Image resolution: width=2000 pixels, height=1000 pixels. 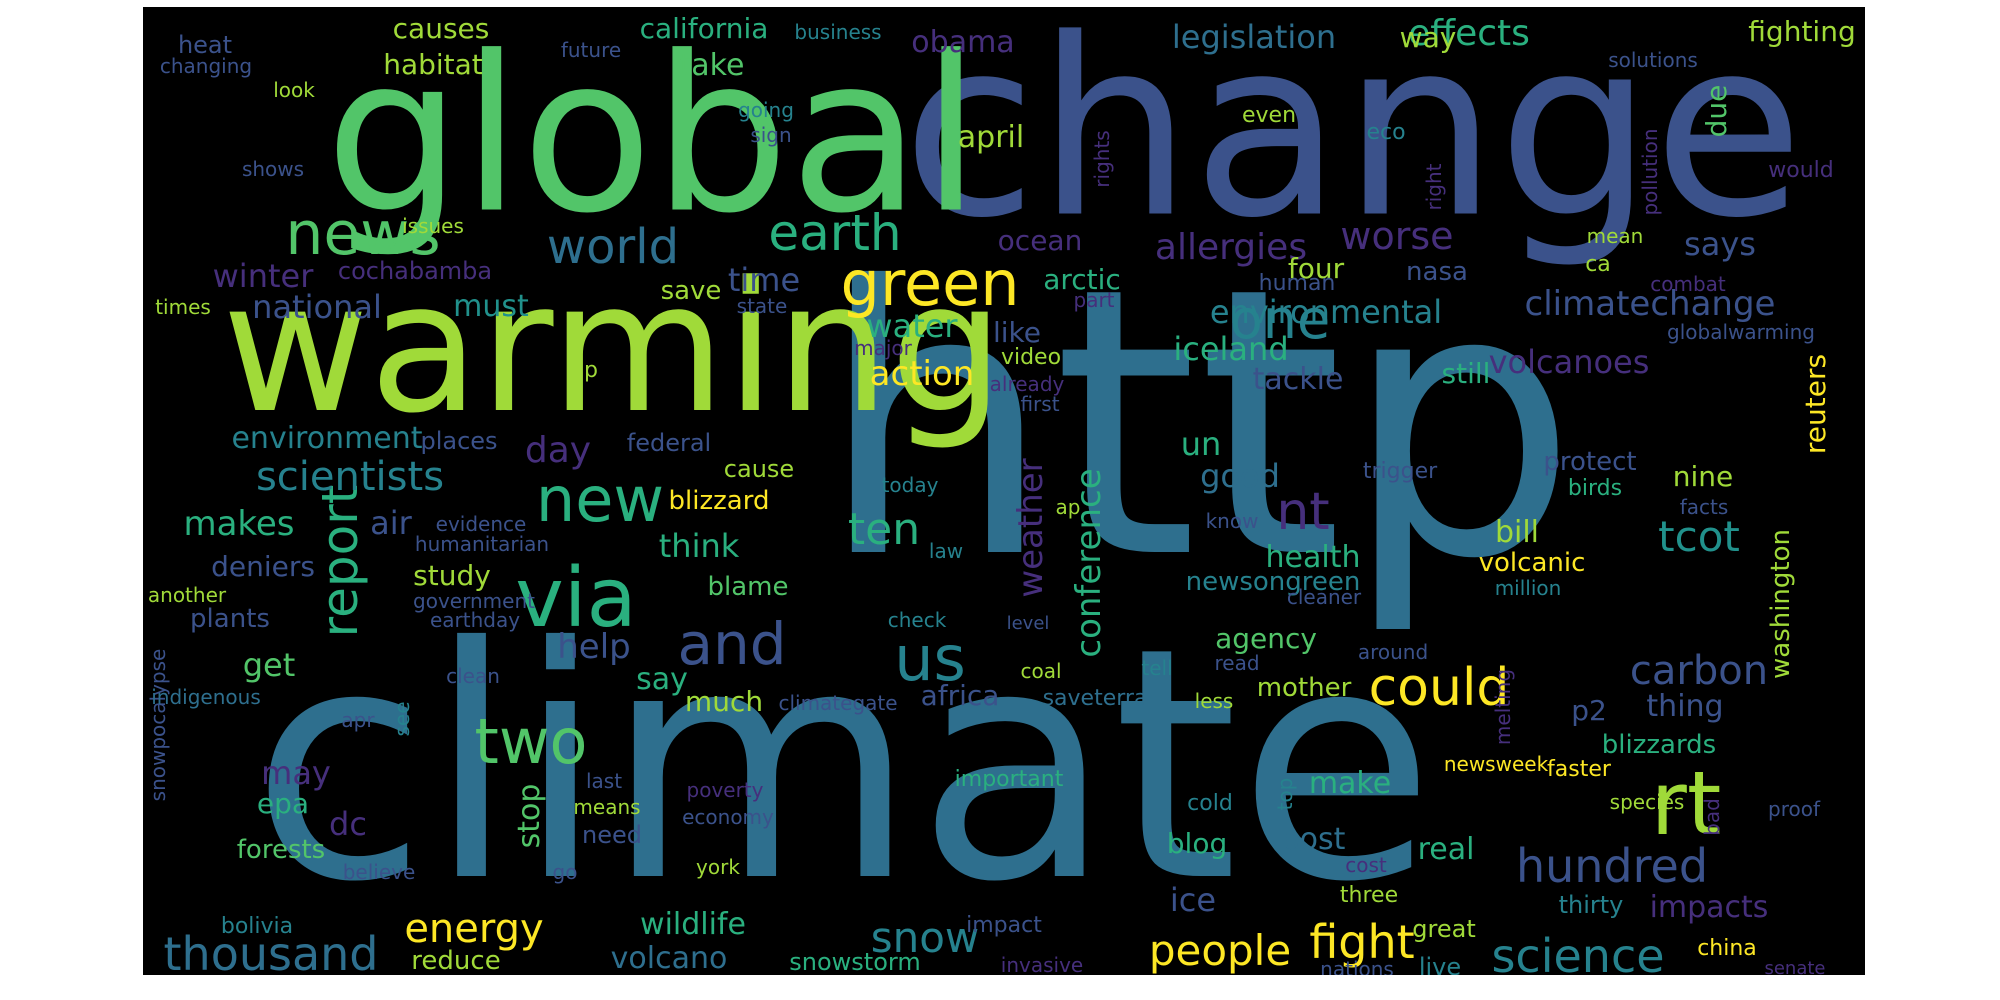 What do you see at coordinates (693, 924) in the screenshot?
I see `word: wildlife` at bounding box center [693, 924].